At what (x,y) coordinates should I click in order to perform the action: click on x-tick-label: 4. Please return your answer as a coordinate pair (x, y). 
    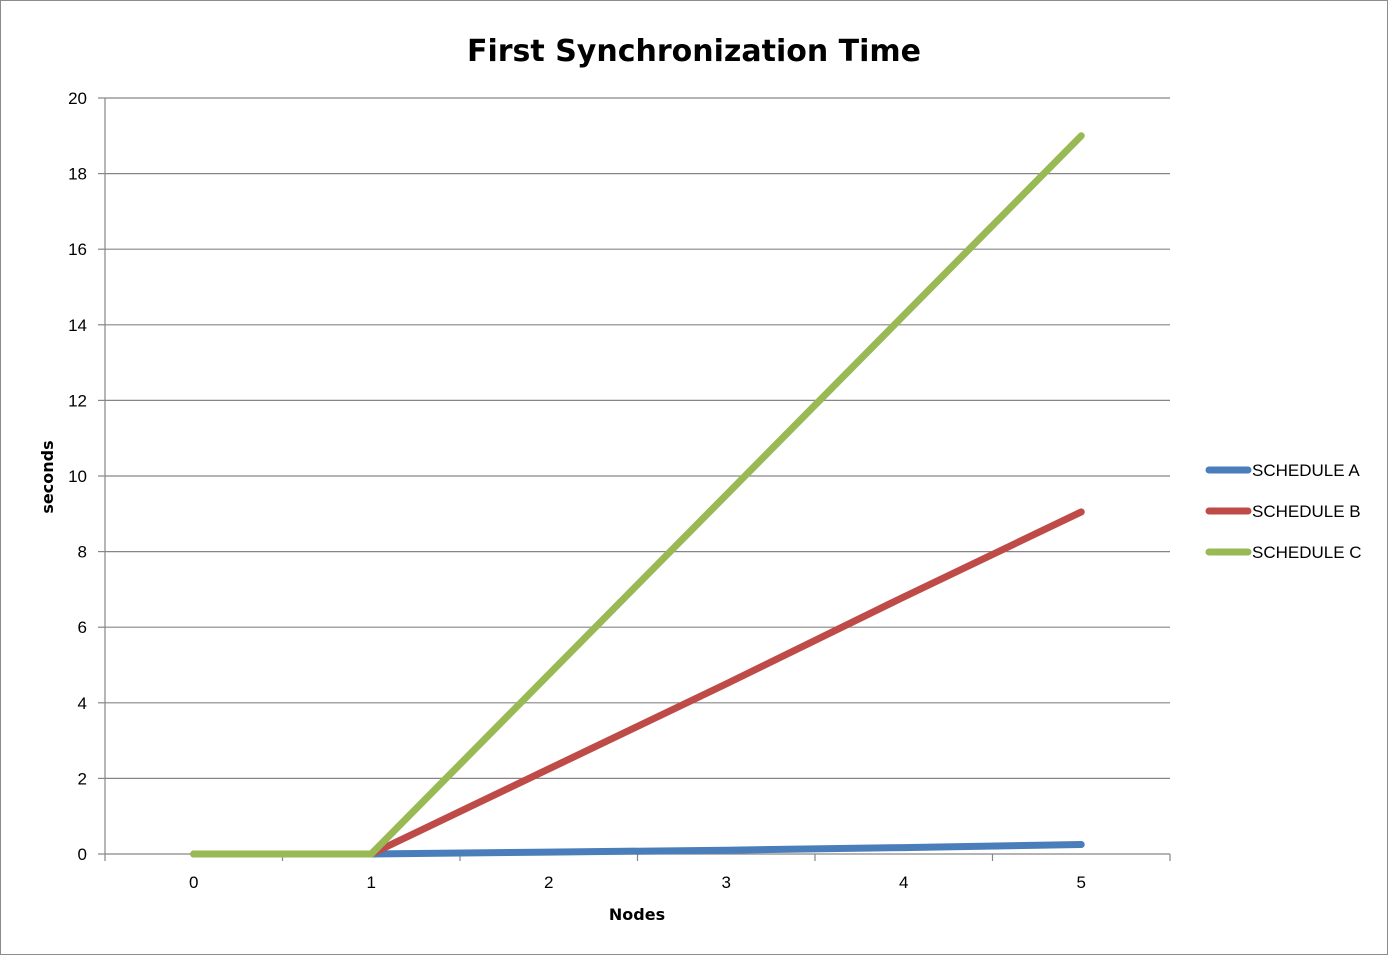
    Looking at the image, I should click on (903, 882).